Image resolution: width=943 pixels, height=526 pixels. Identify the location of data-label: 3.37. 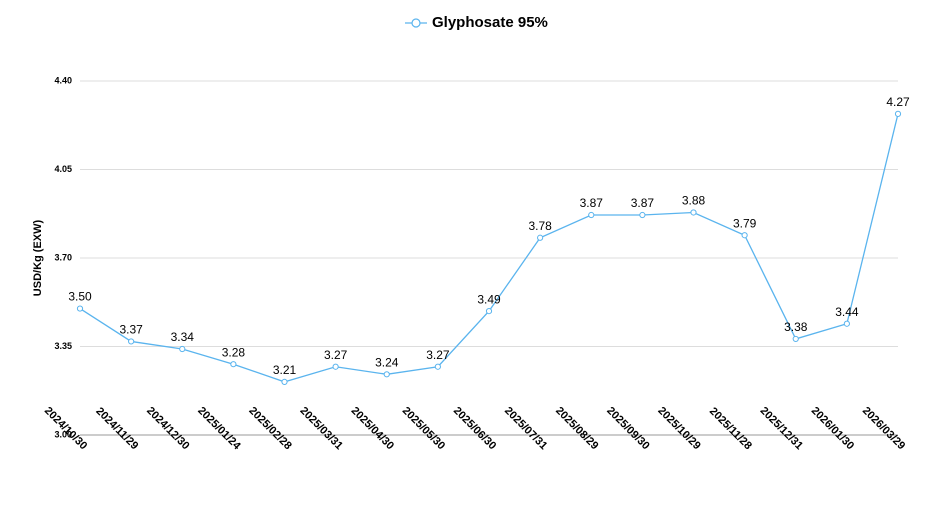
(131, 330).